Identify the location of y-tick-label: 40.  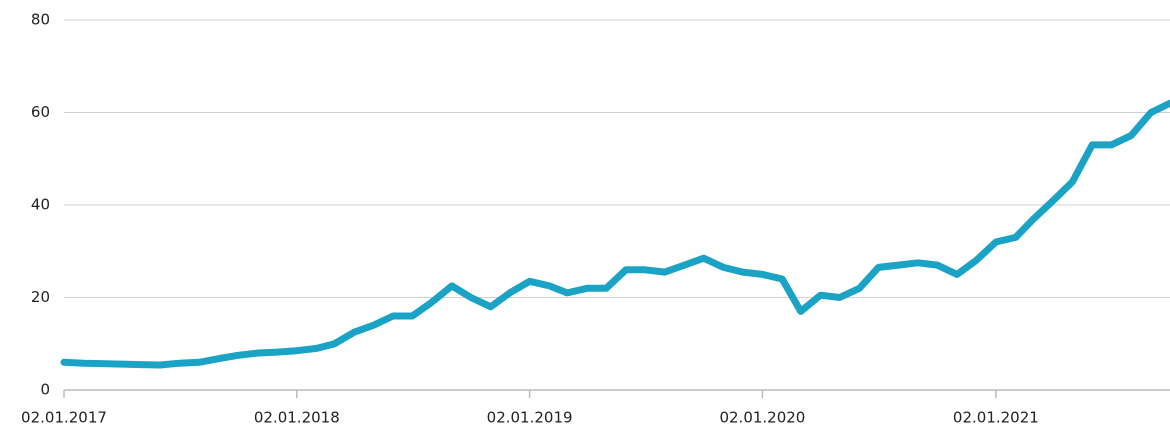
(40, 205).